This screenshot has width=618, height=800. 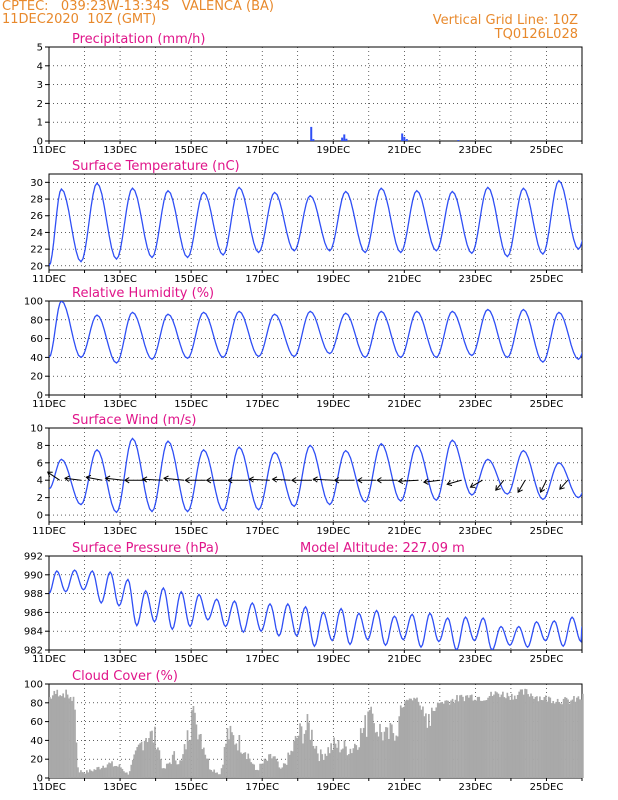 What do you see at coordinates (476, 787) in the screenshot?
I see `x-tick-label: 23DEC` at bounding box center [476, 787].